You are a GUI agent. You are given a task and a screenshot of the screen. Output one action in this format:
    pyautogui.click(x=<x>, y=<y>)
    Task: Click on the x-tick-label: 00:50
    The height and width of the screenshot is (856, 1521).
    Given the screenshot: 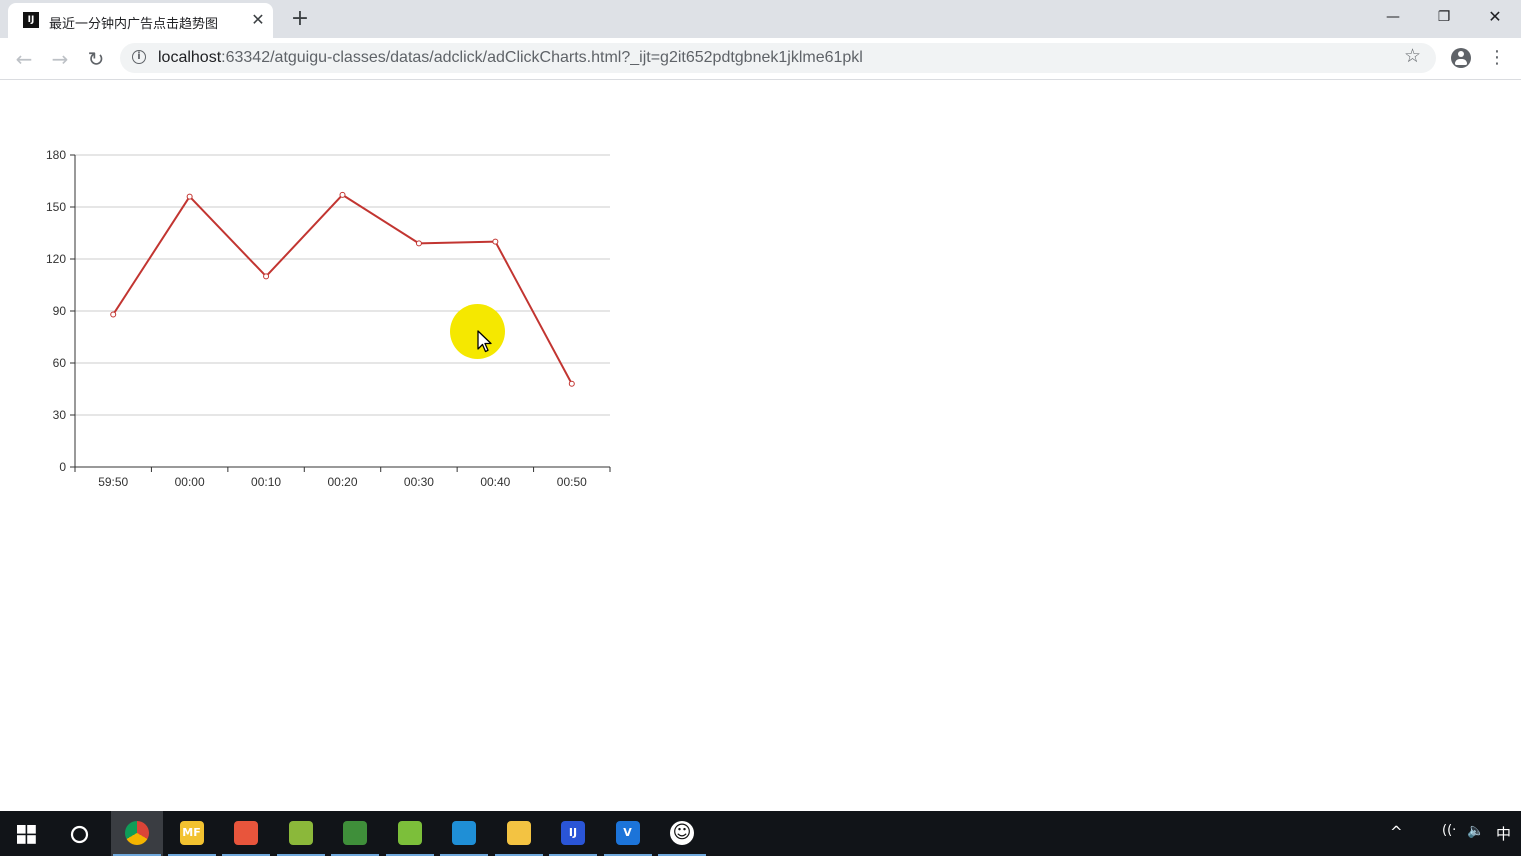 What is the action you would take?
    pyautogui.click(x=572, y=482)
    